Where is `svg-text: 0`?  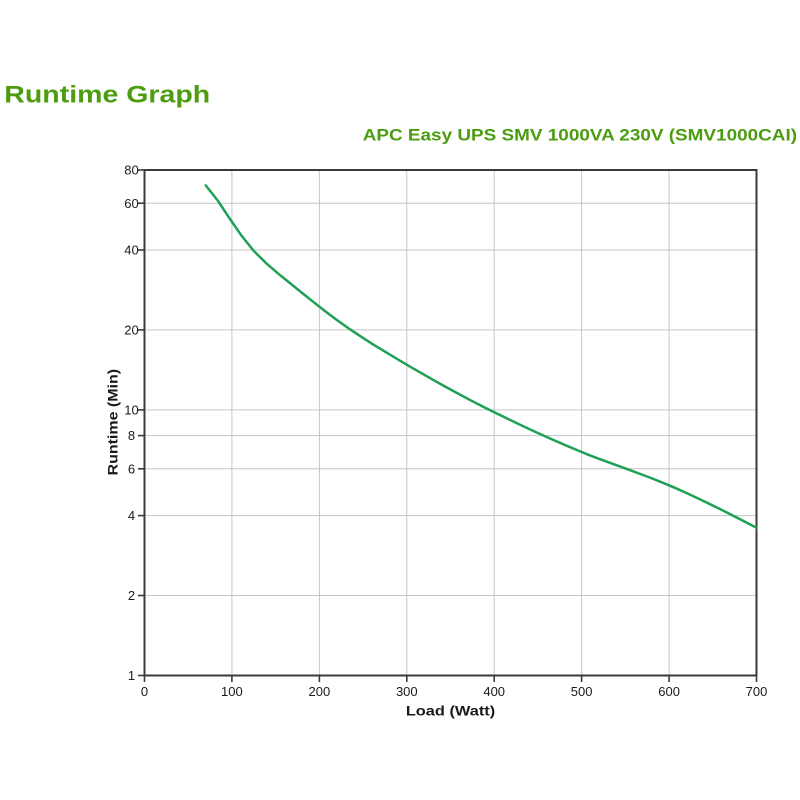
svg-text: 0 is located at coordinates (144, 691).